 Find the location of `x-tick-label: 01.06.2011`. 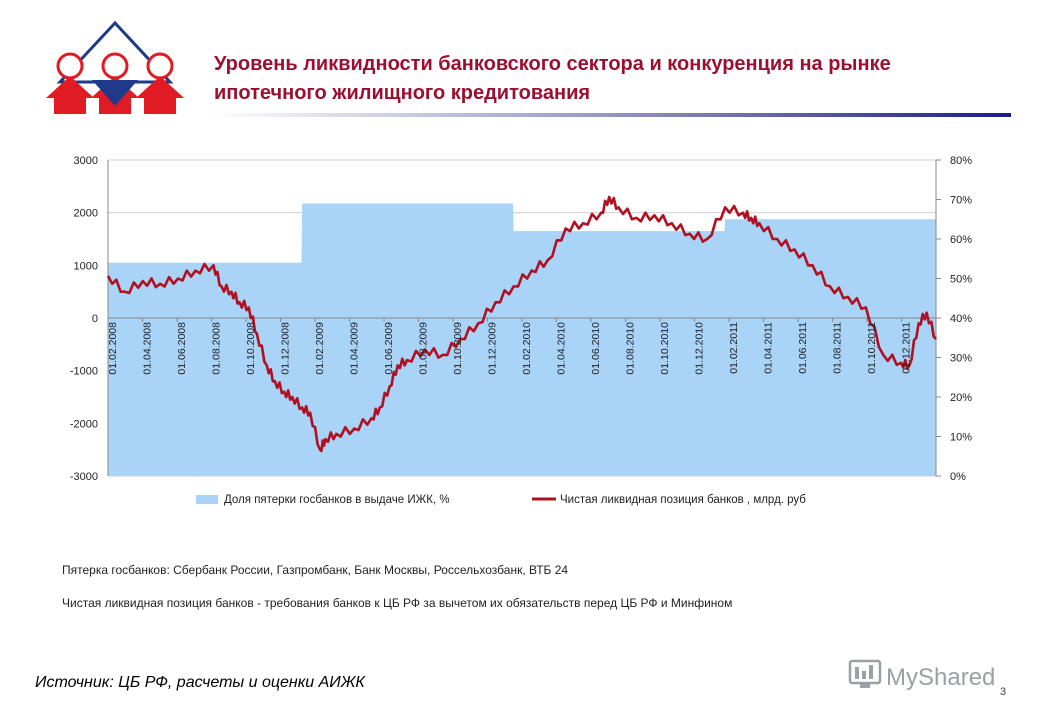

x-tick-label: 01.06.2011 is located at coordinates (803, 348).